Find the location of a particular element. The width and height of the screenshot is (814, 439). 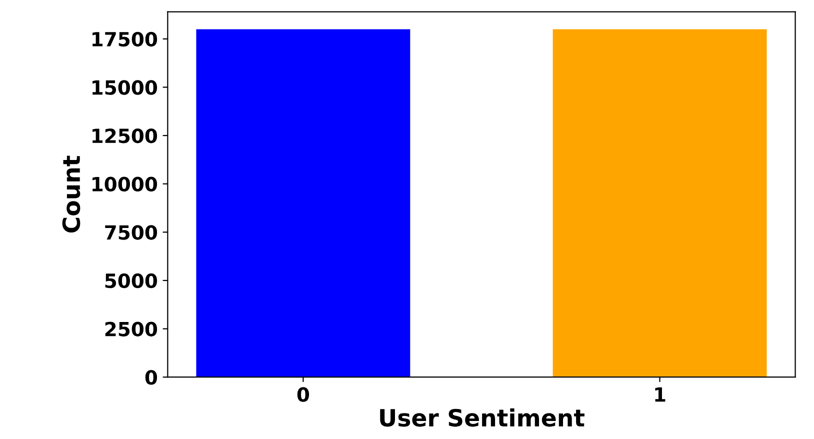

y-tick-label: 0 is located at coordinates (151, 377).